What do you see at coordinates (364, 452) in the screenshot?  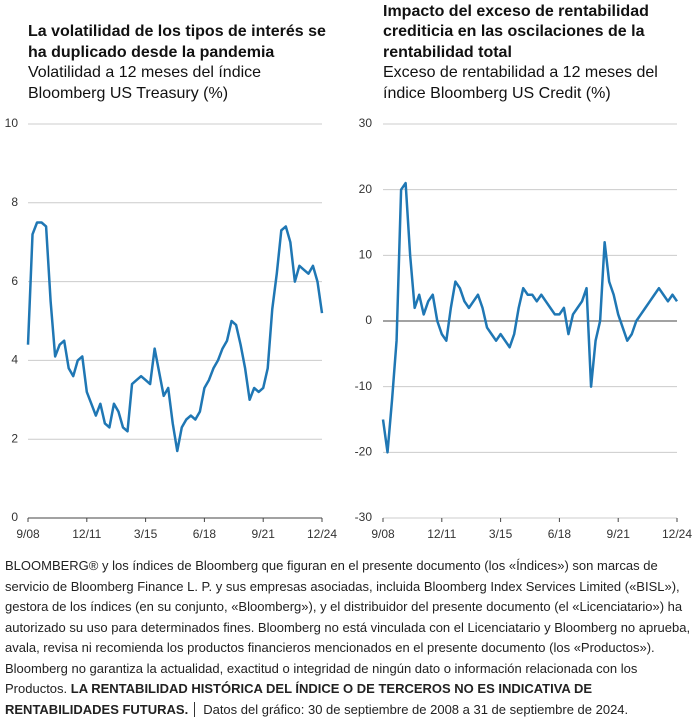 I see `y-tick-label: -20` at bounding box center [364, 452].